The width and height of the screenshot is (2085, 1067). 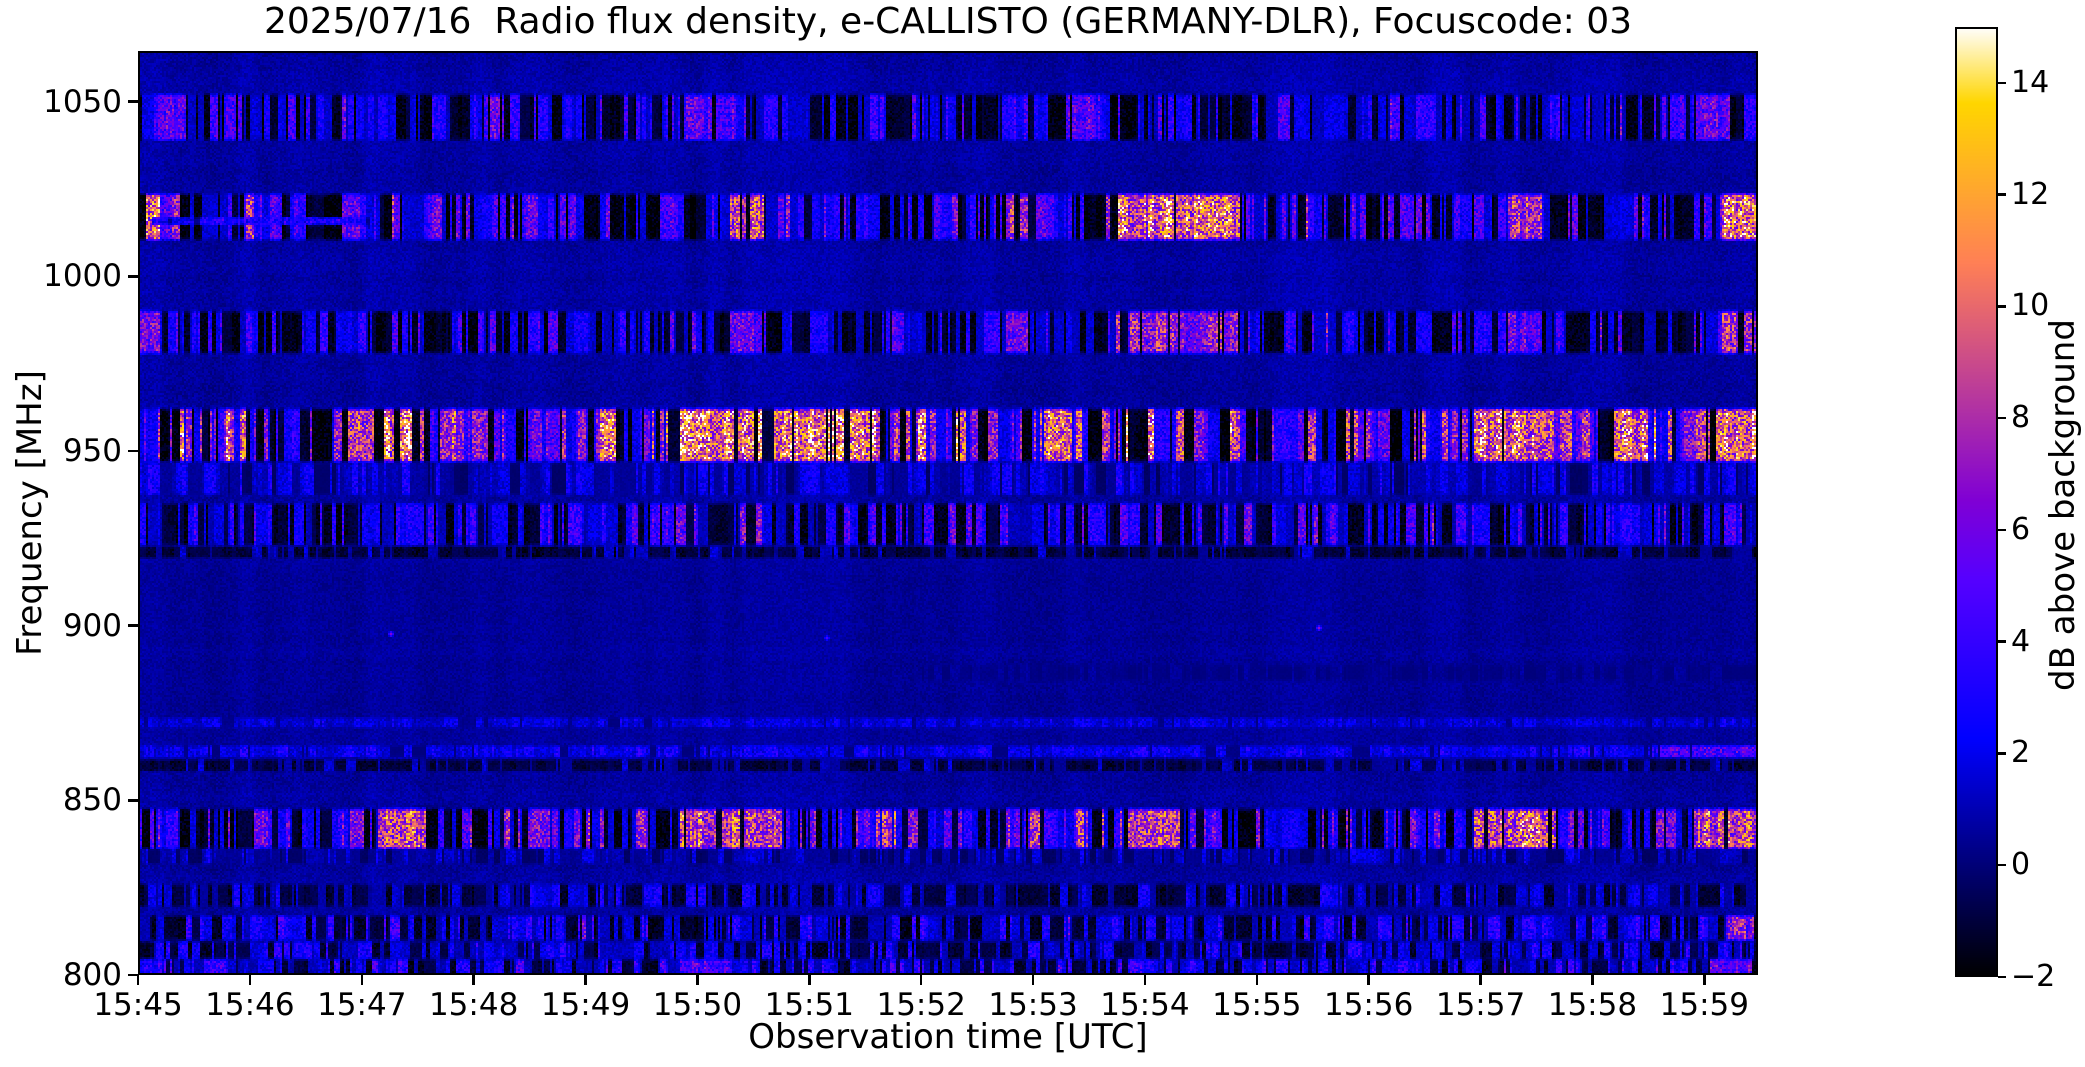 What do you see at coordinates (809, 1005) in the screenshot?
I see `x-tick-label: 15:51` at bounding box center [809, 1005].